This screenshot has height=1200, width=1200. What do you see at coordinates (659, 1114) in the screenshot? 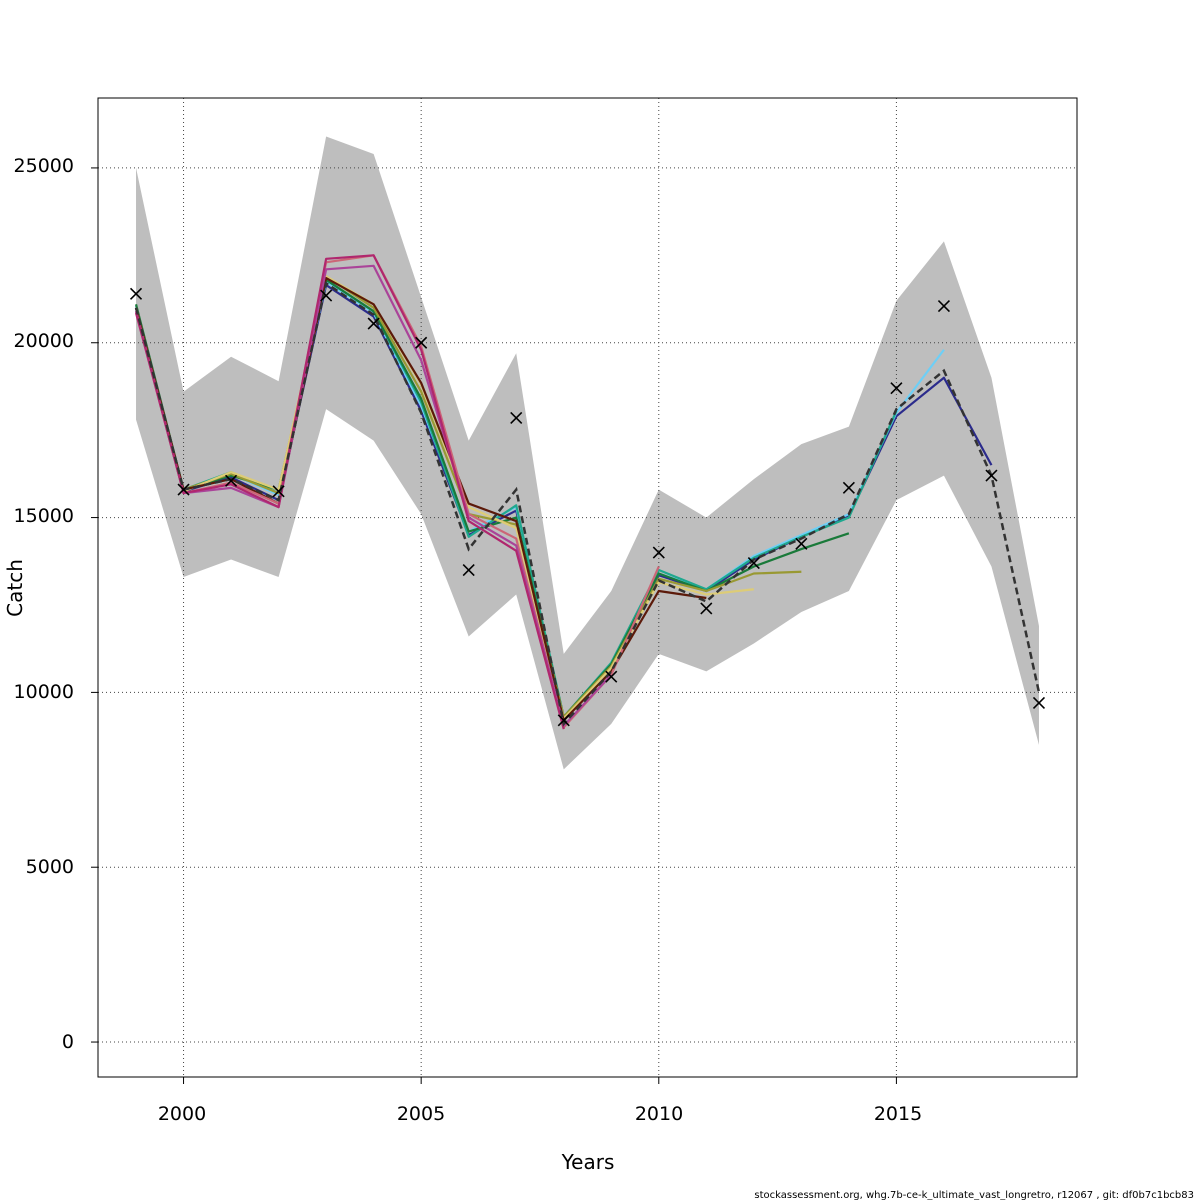
I see `x-tick-label: 2010` at bounding box center [659, 1114].